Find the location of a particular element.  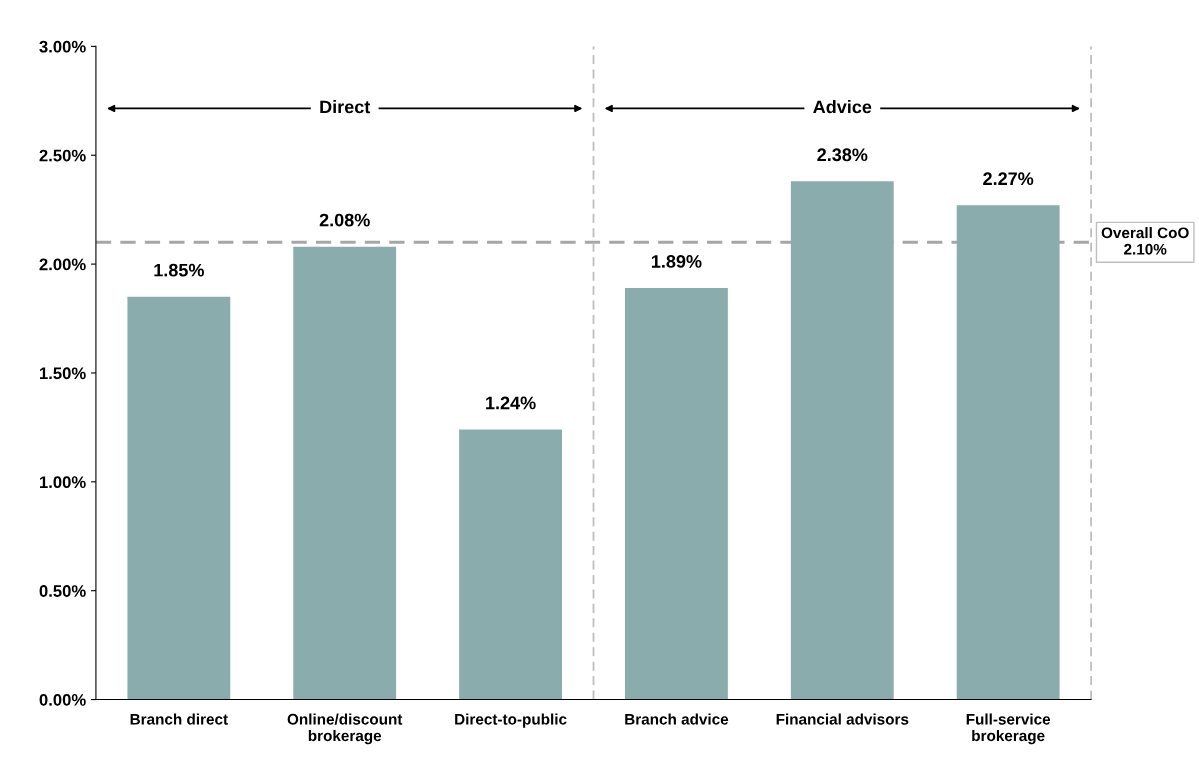

annotation: Advice is located at coordinates (842, 107).